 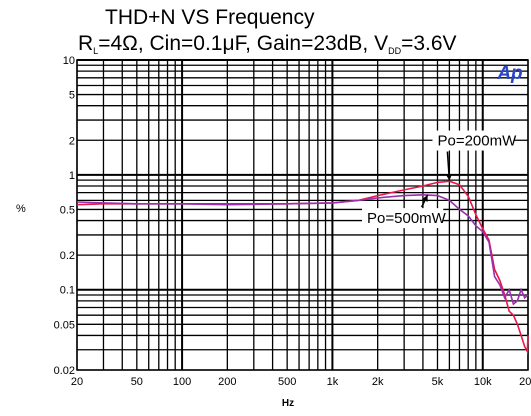 What do you see at coordinates (67, 210) in the screenshot?
I see `y-tick-label: 0.5` at bounding box center [67, 210].